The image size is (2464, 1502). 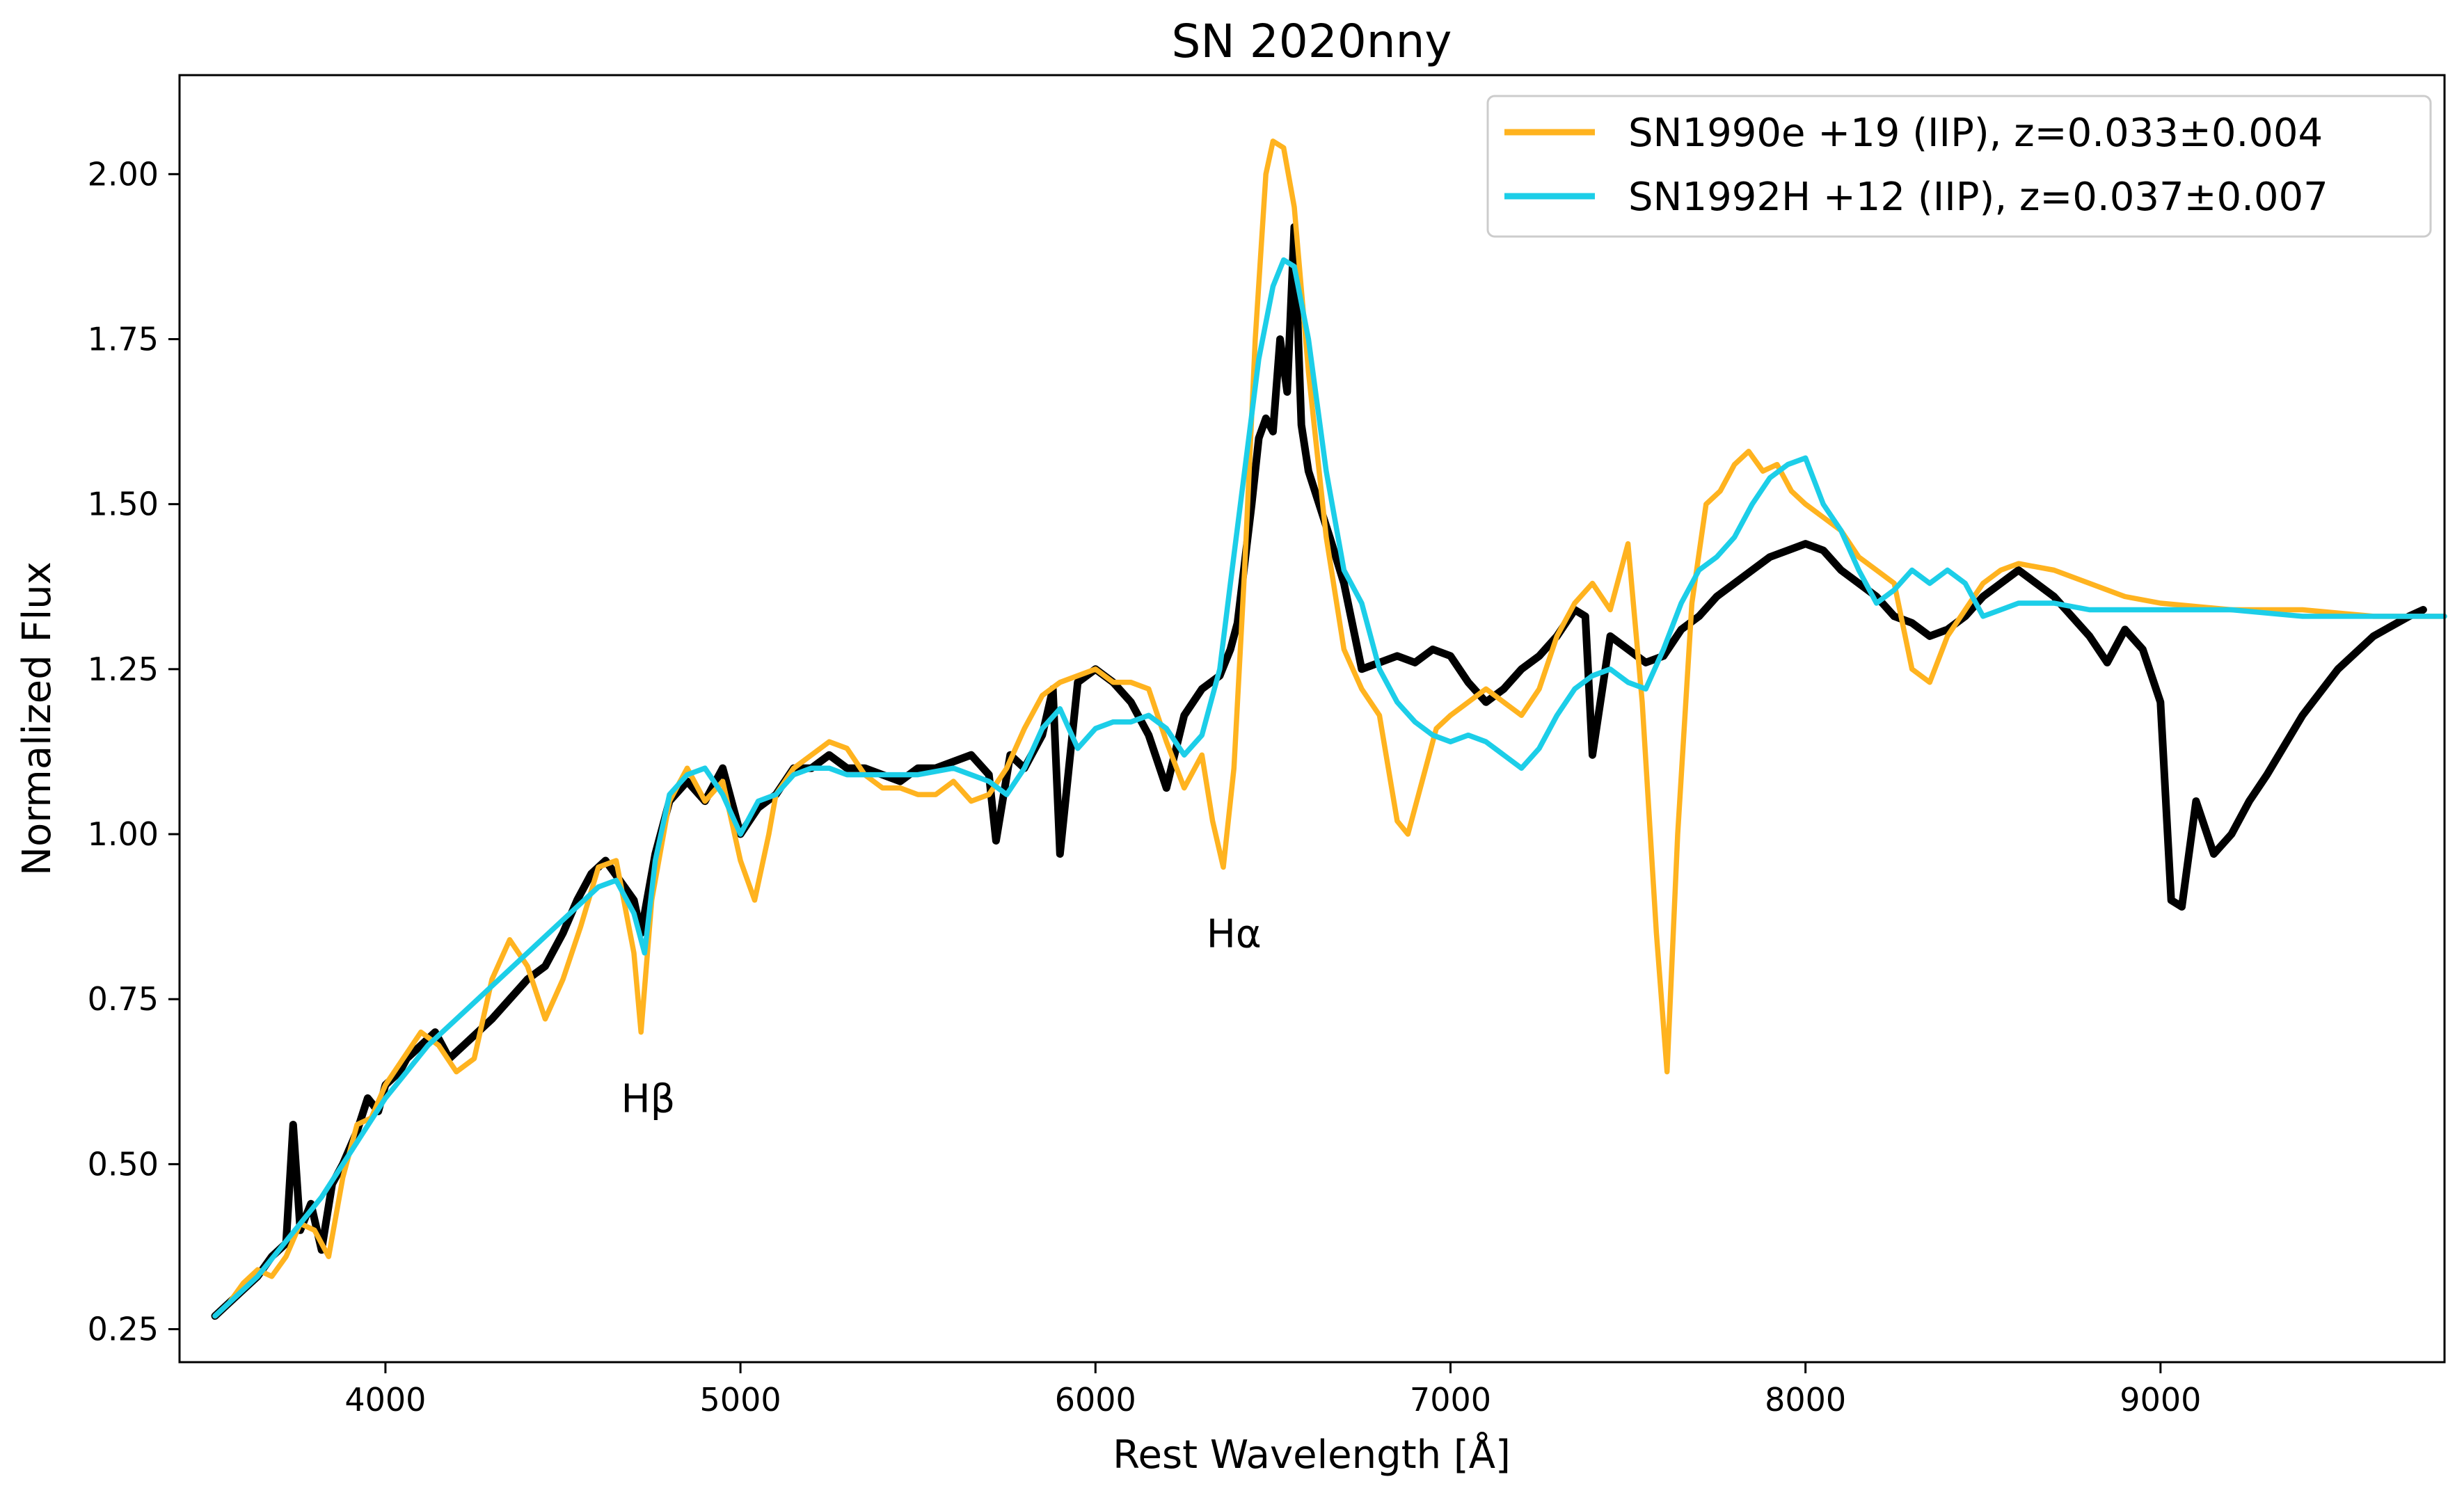 What do you see at coordinates (2160, 1400) in the screenshot?
I see `x-tick-label: 9000` at bounding box center [2160, 1400].